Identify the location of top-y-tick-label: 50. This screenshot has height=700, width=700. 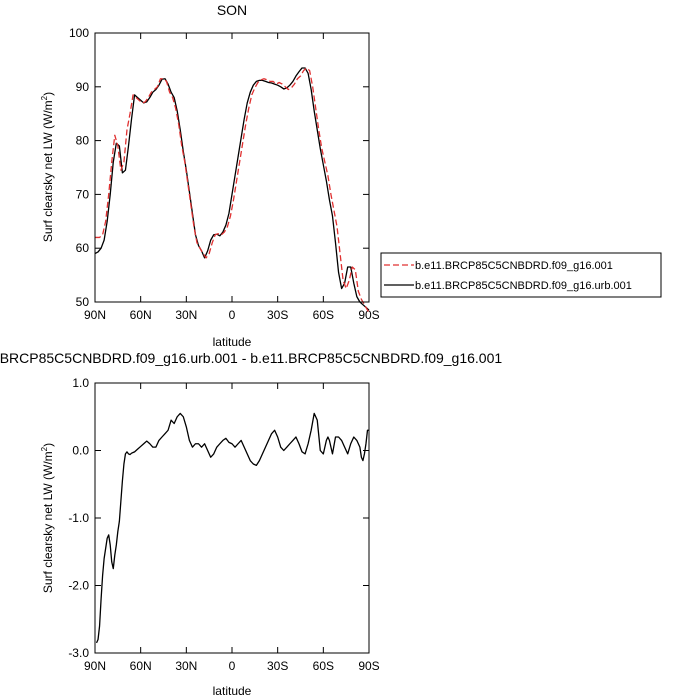
(83, 302).